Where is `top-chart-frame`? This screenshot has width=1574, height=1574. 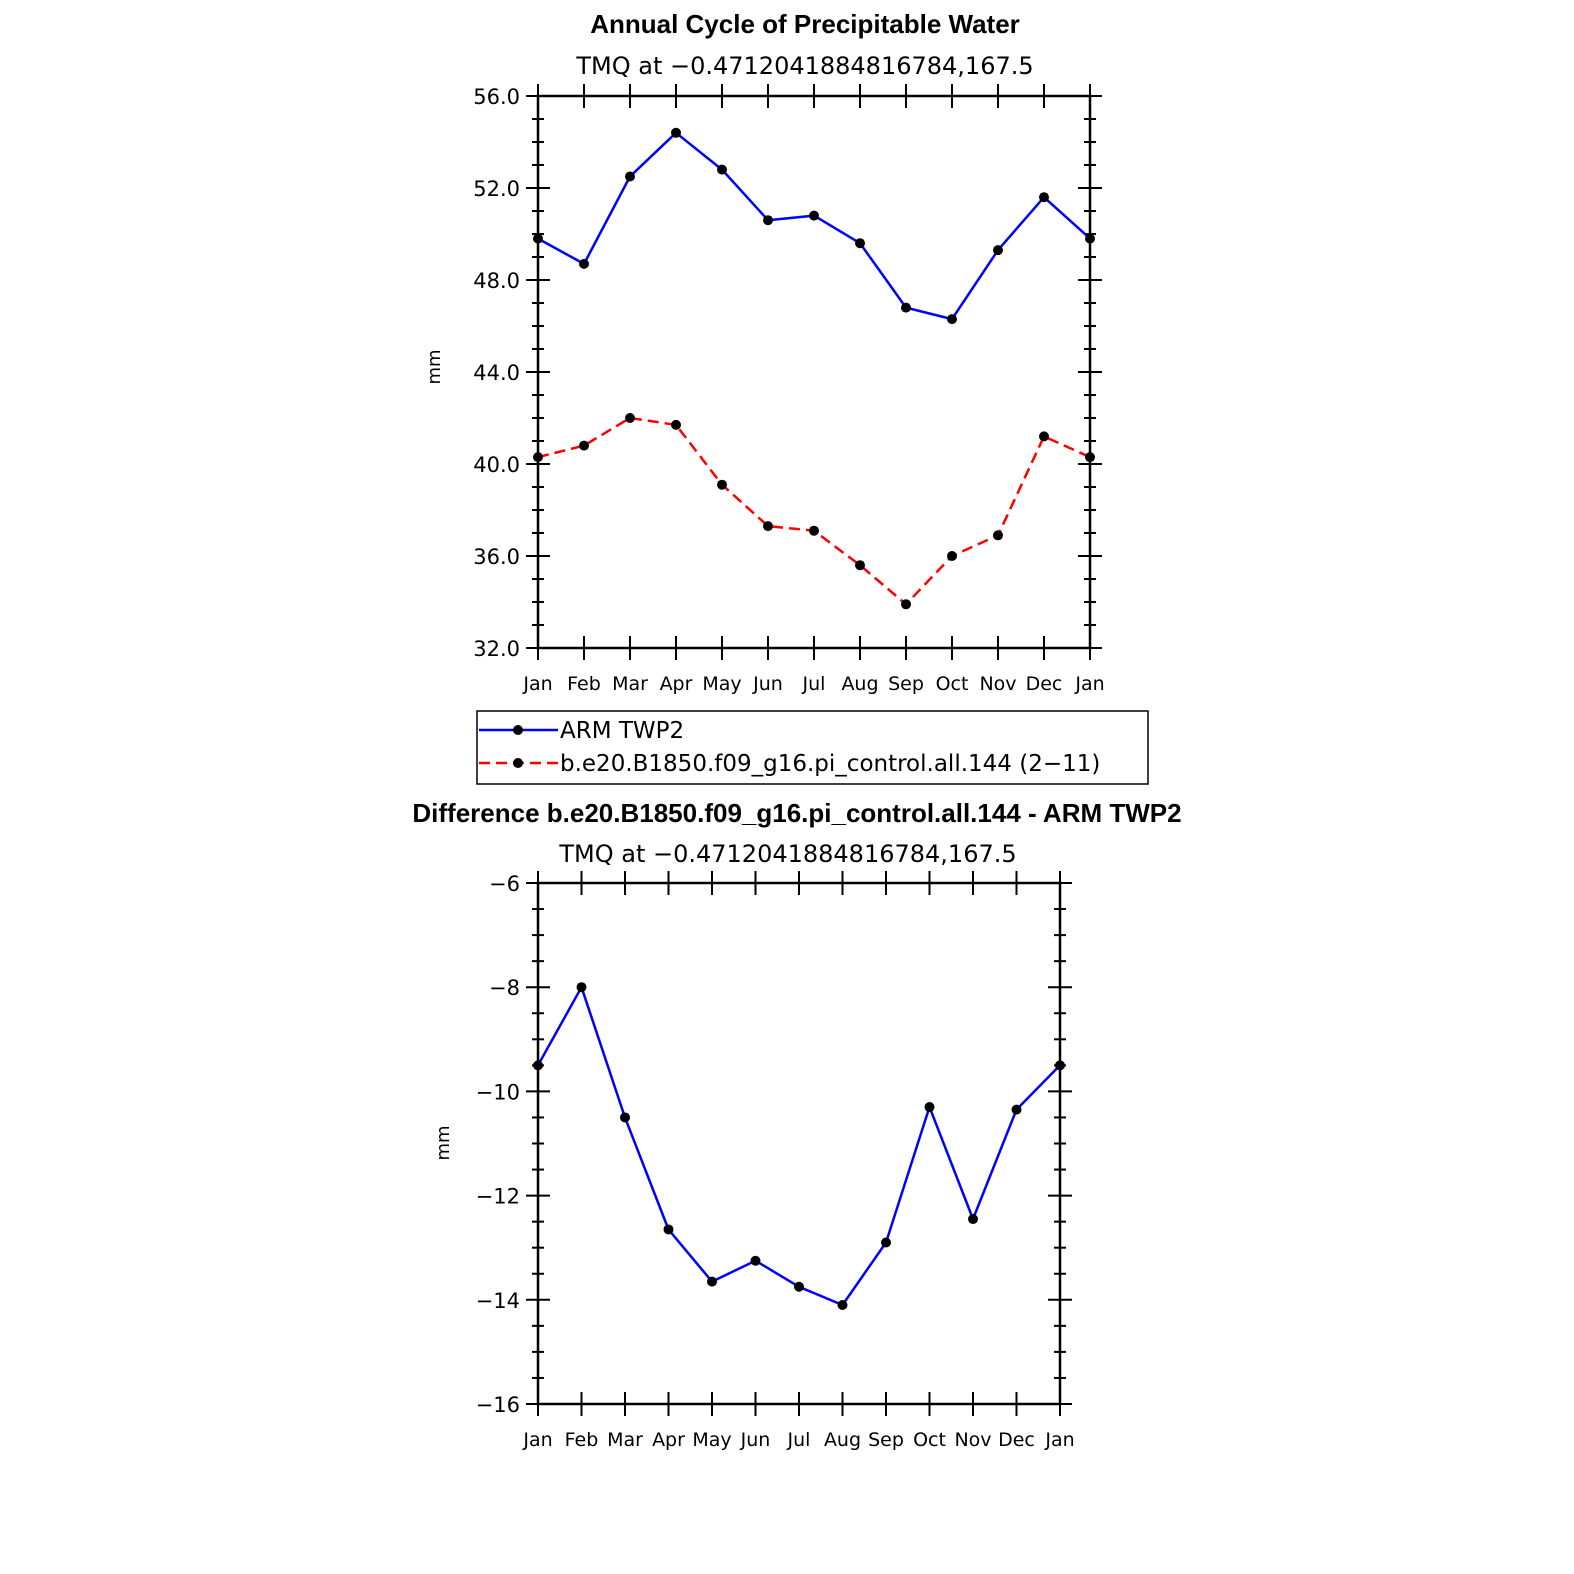 top-chart-frame is located at coordinates (814, 372).